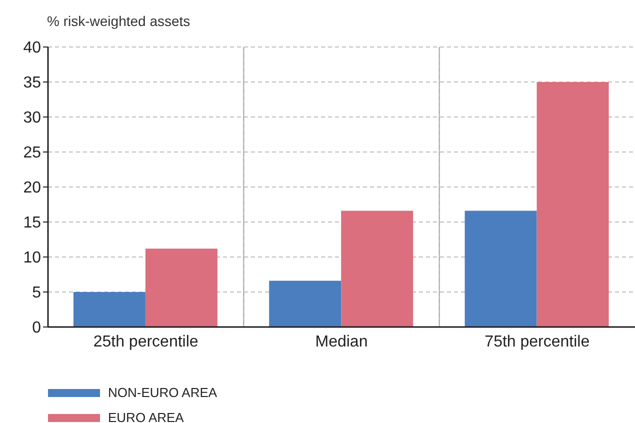 This screenshot has height=423, width=635. Describe the element at coordinates (145, 341) in the screenshot. I see `x-tick-label: 25th percentile` at that location.